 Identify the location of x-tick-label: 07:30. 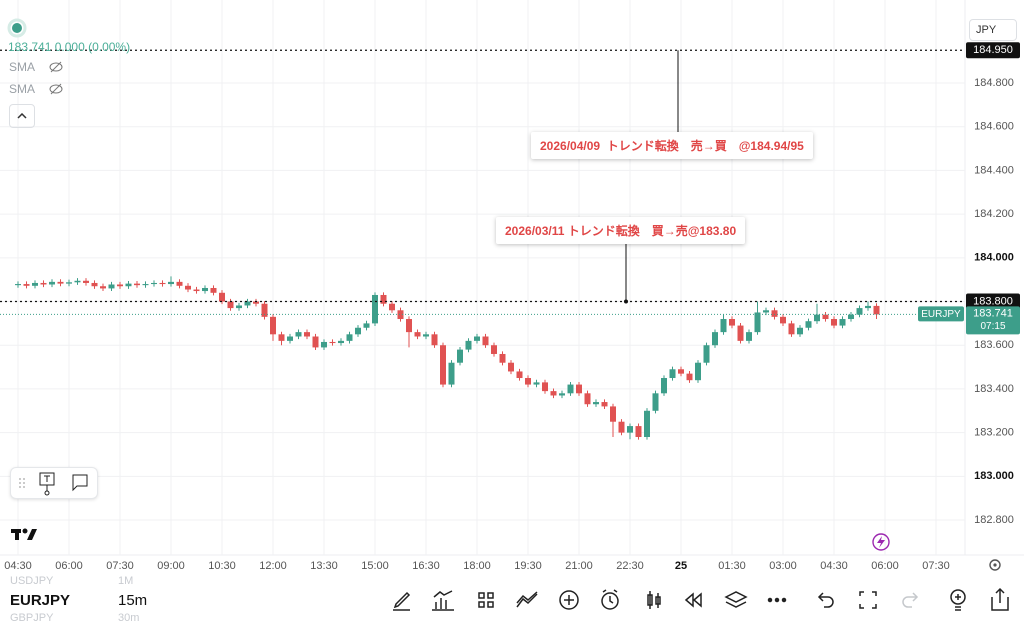
(936, 566).